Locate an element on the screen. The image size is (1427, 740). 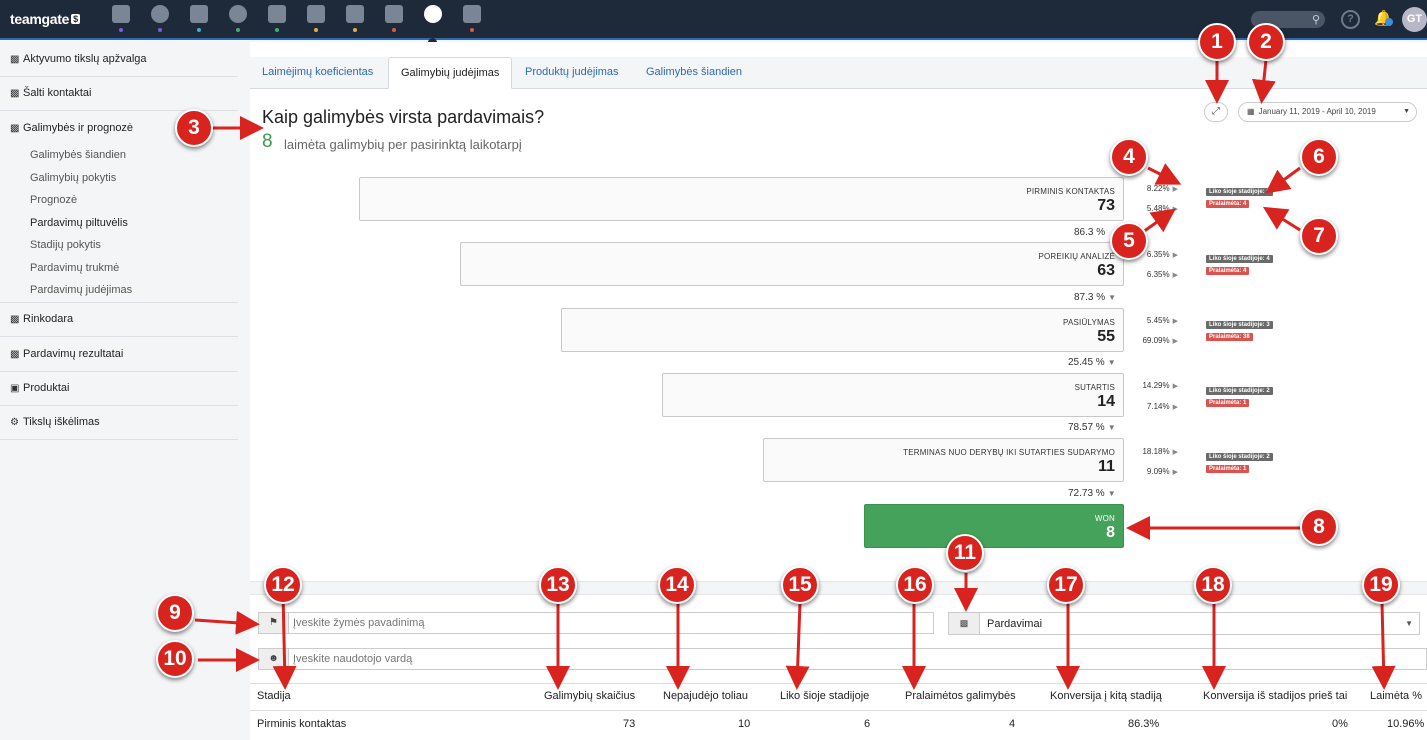
sidebar-item-sales-results: ▩ Pardavimų rezultatai is located at coordinates (119, 354).